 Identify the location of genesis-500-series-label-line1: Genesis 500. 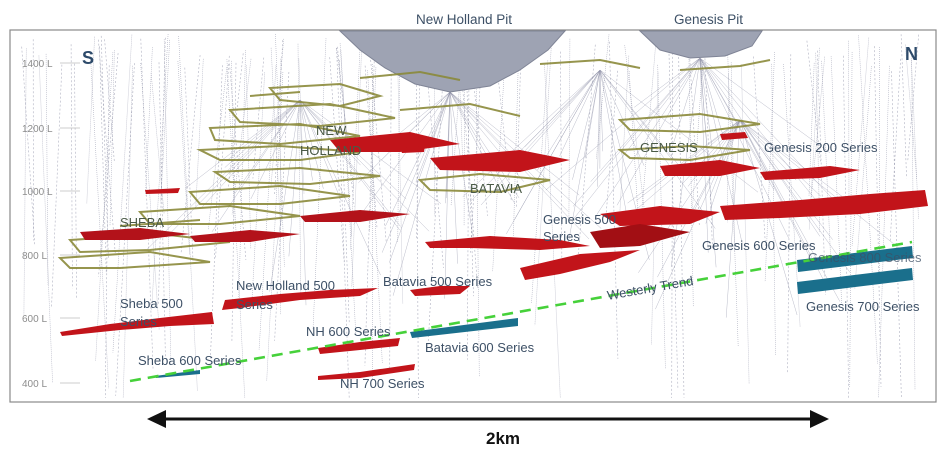
(579, 219).